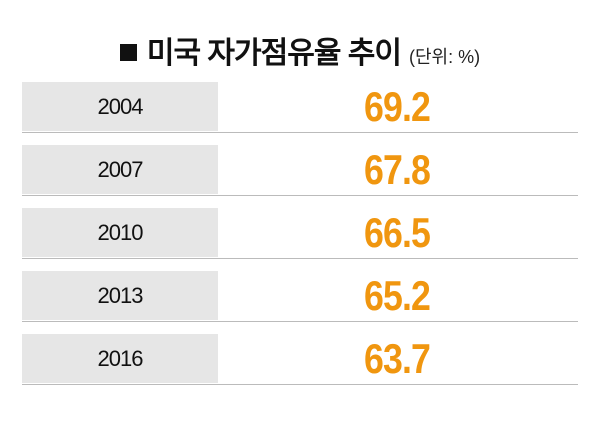 The height and width of the screenshot is (421, 600). Describe the element at coordinates (120, 295) in the screenshot. I see `year-cell: 2013` at that location.